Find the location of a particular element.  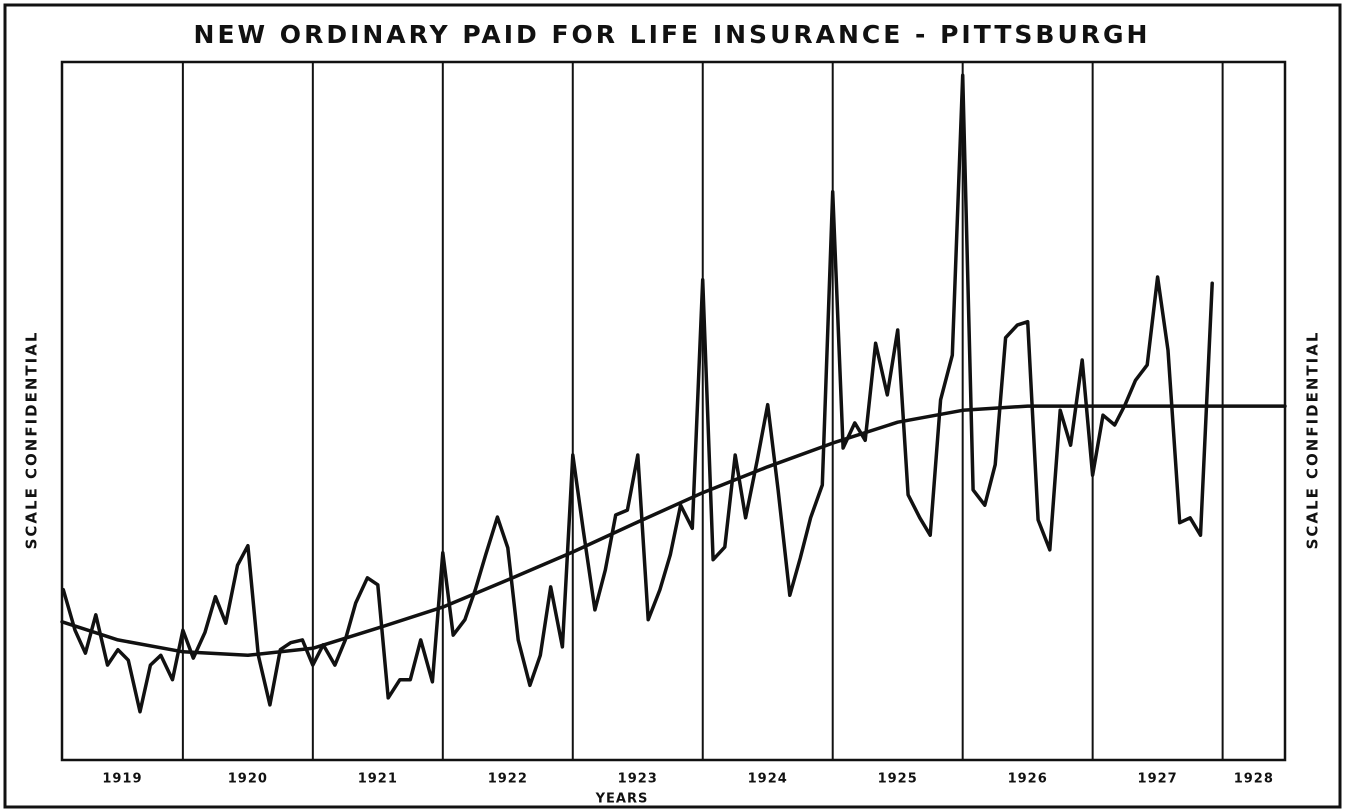

x-tick-label: 1920 is located at coordinates (248, 779).